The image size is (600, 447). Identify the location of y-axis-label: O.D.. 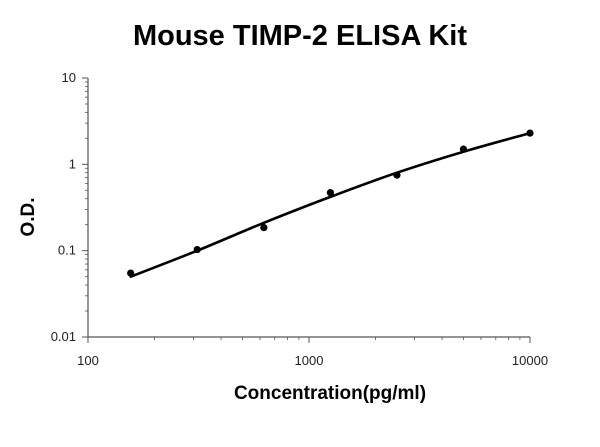
(28, 217).